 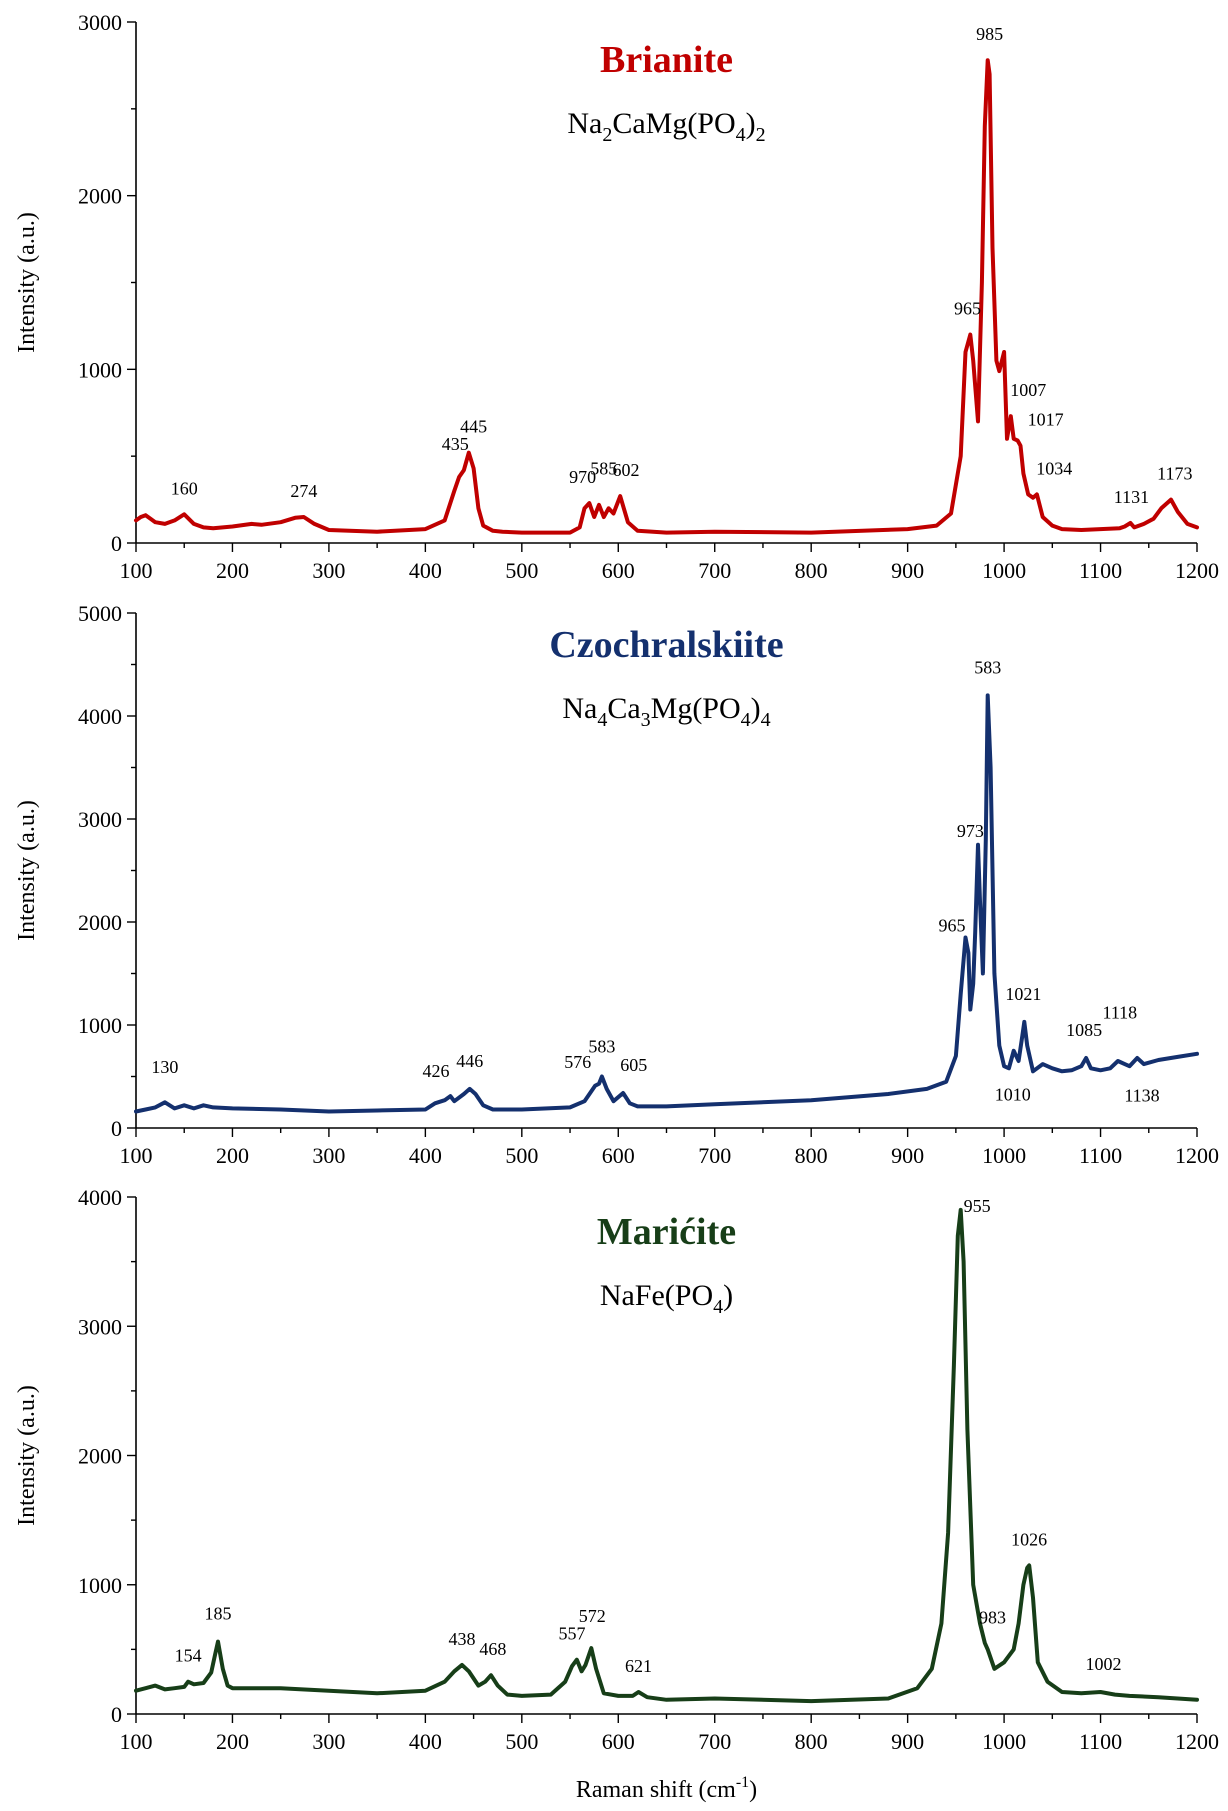 I want to click on peak-label: 985, so click(x=989, y=34).